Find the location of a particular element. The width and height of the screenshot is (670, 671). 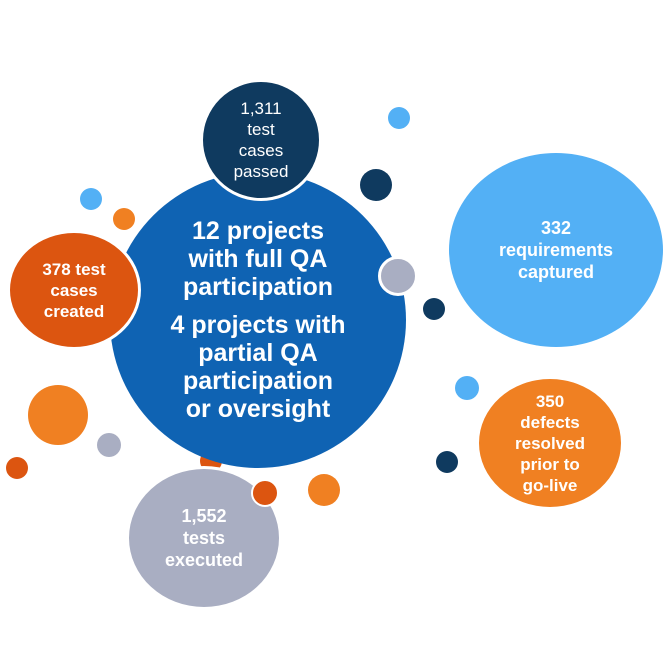

full-qa-block: 12 projects with full QA participation is located at coordinates (258, 259).